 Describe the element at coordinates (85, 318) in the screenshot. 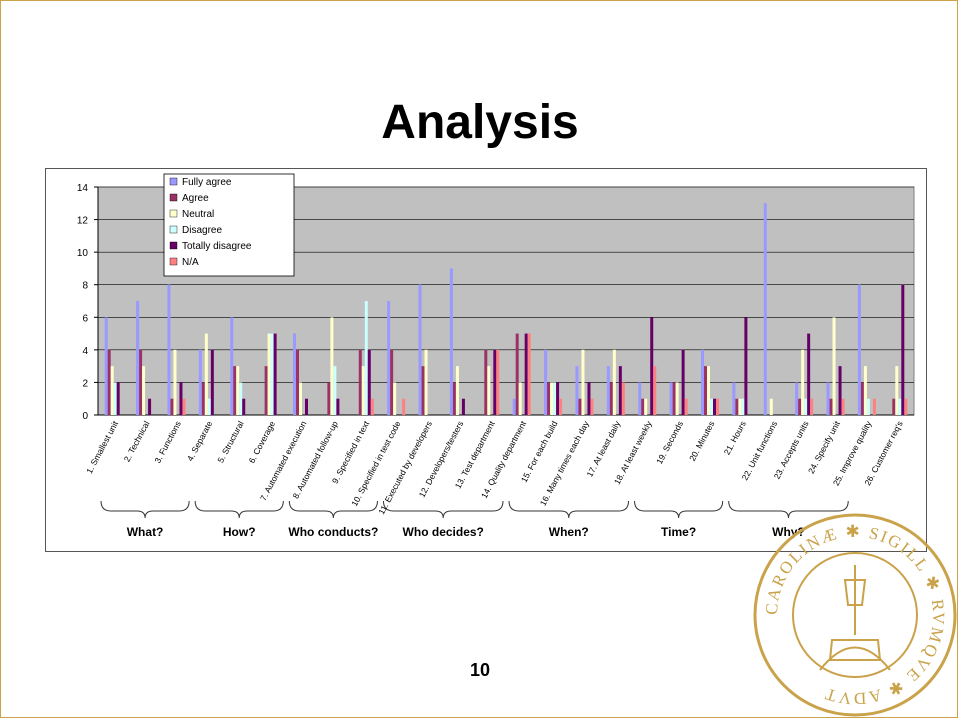

I see `y-tick-label: 6` at that location.